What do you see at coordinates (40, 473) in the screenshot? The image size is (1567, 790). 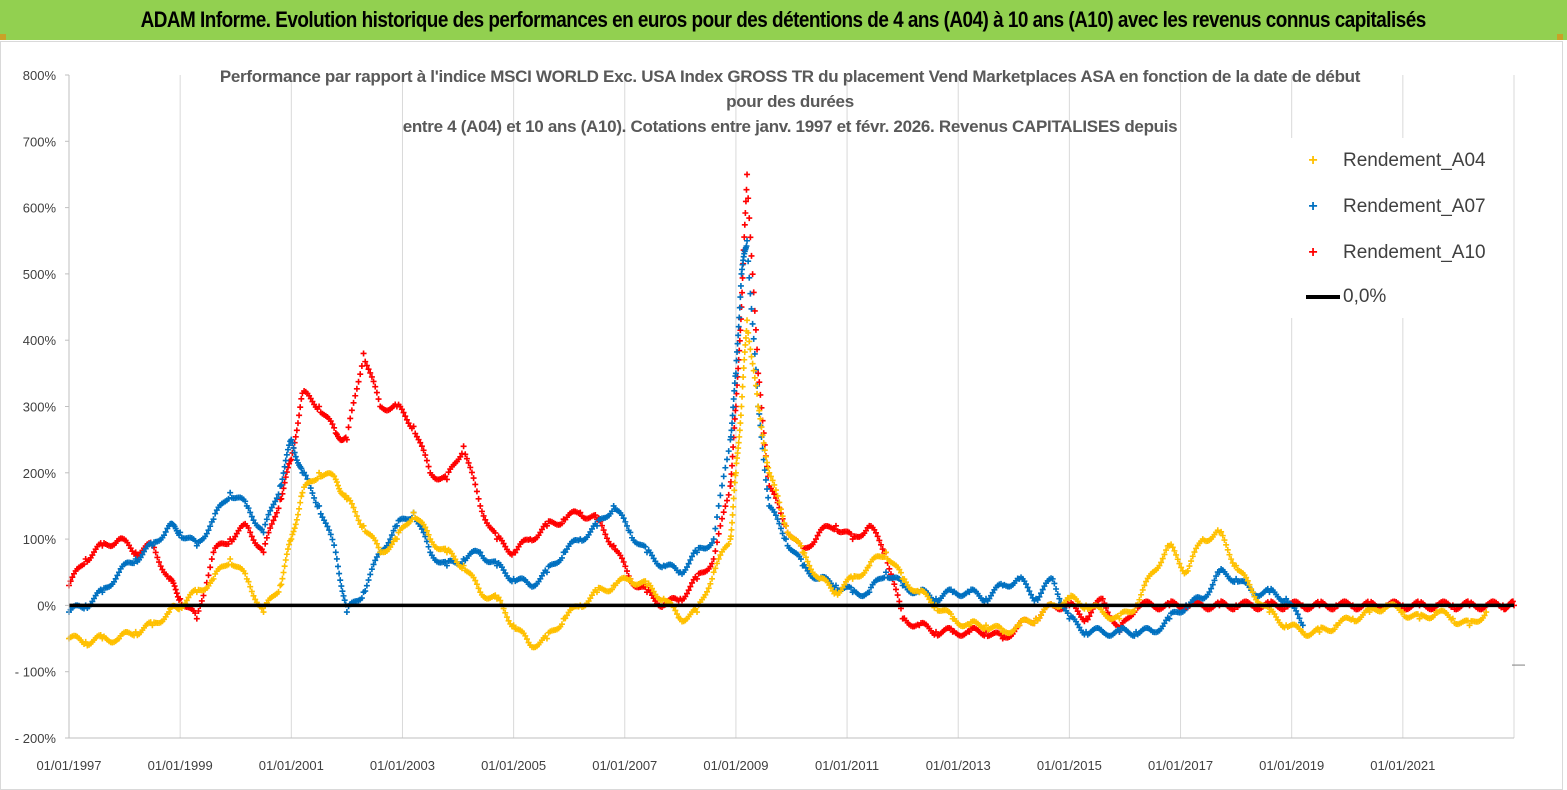 I see `y-tick-label: 200%` at bounding box center [40, 473].